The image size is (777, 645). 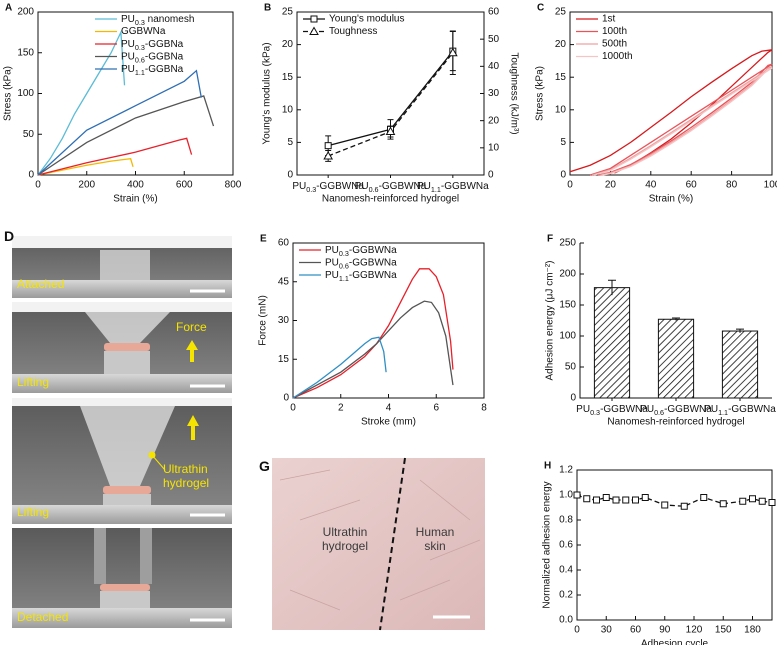 I want to click on y-axis-label: Force (mN), so click(x=263, y=320).